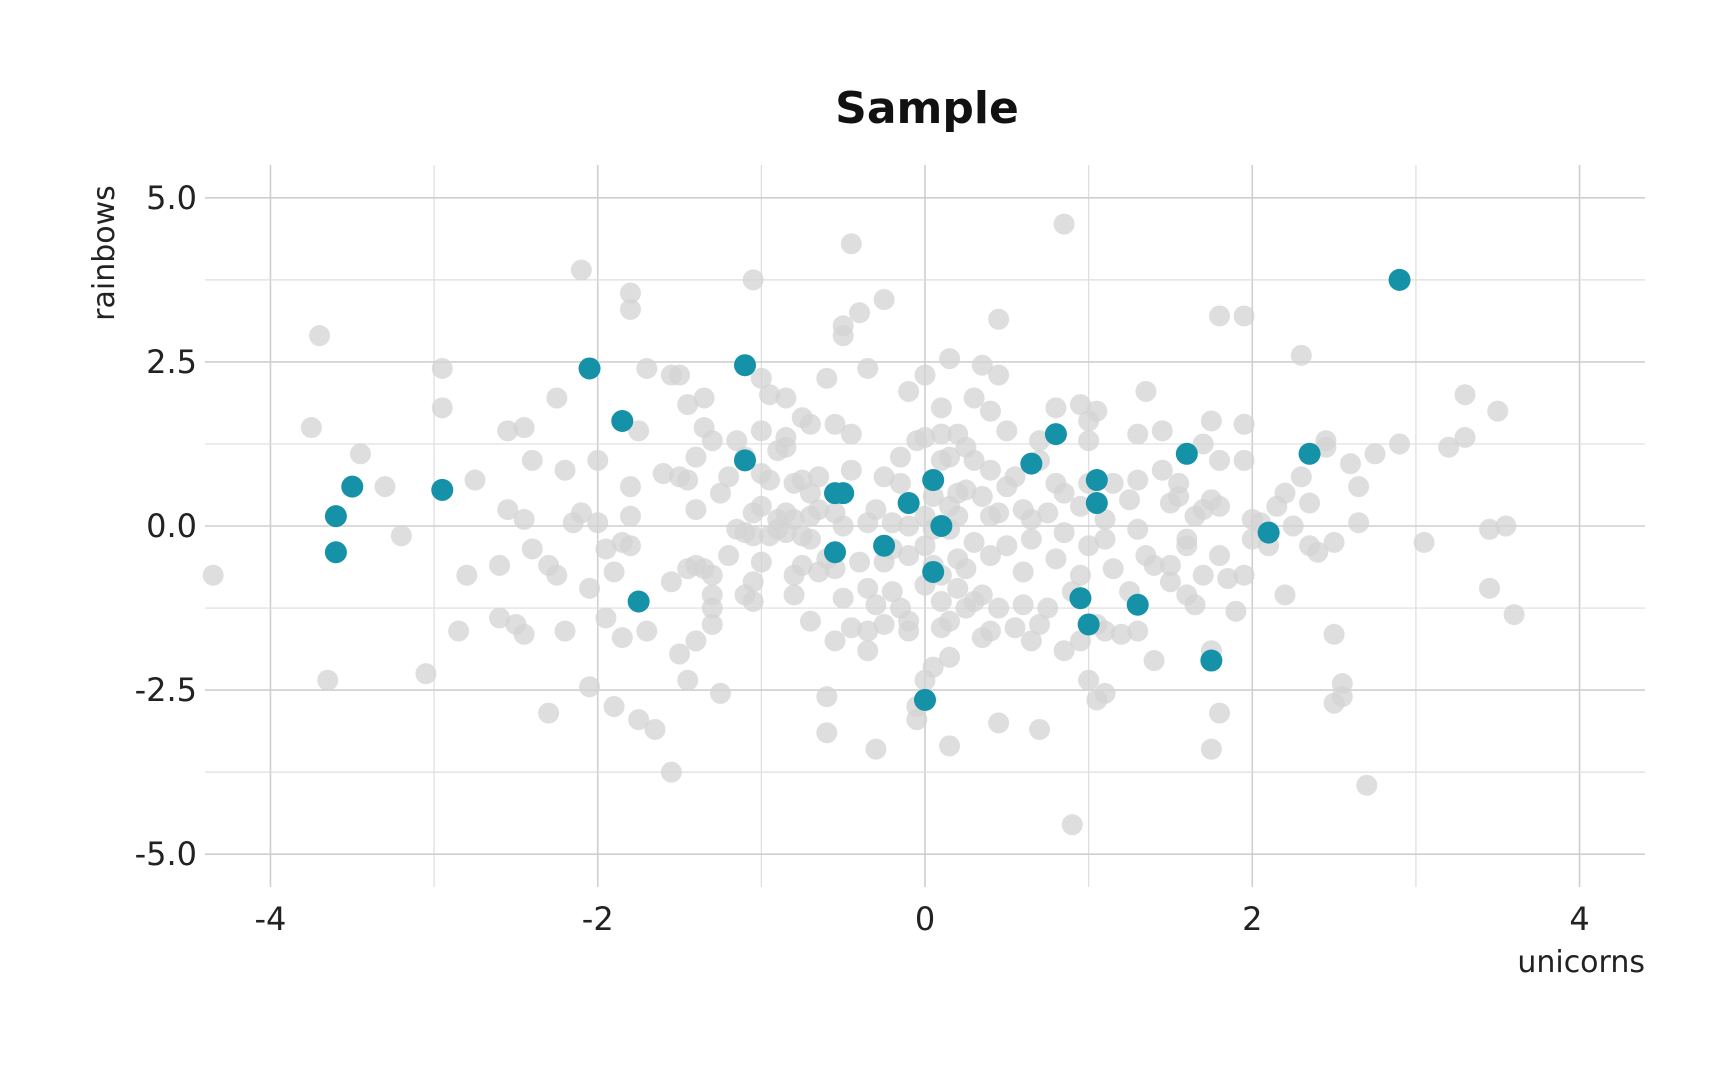  I want to click on x-tick-label: 4, so click(1579, 919).